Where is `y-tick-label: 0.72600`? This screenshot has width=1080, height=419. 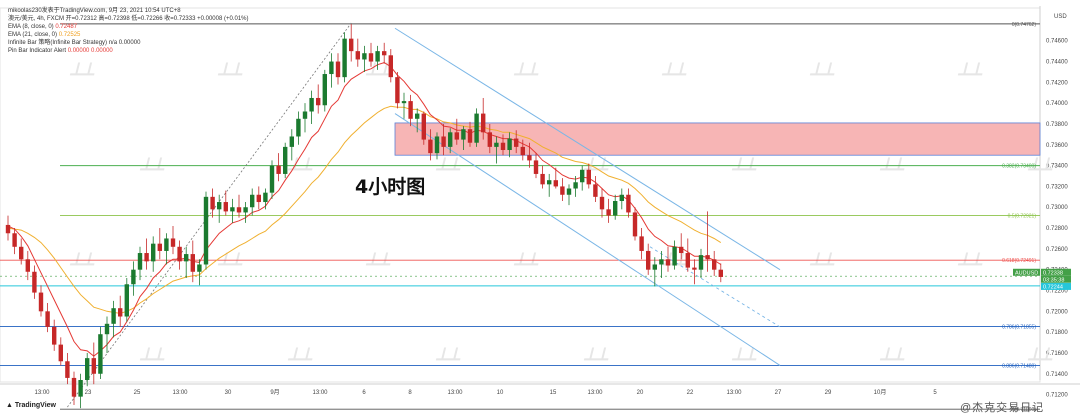
y-tick-label: 0.72600 is located at coordinates (1057, 250).